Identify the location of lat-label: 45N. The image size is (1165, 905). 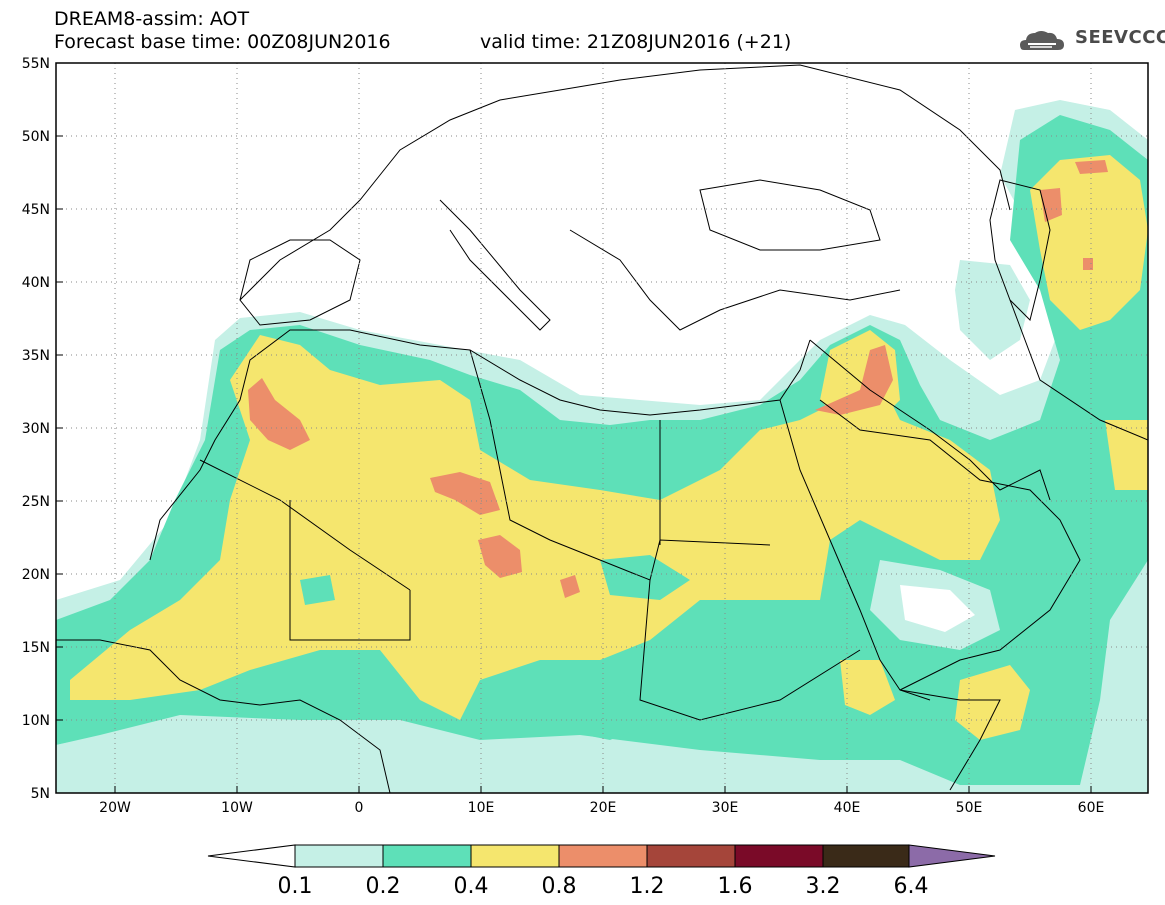
(36, 210).